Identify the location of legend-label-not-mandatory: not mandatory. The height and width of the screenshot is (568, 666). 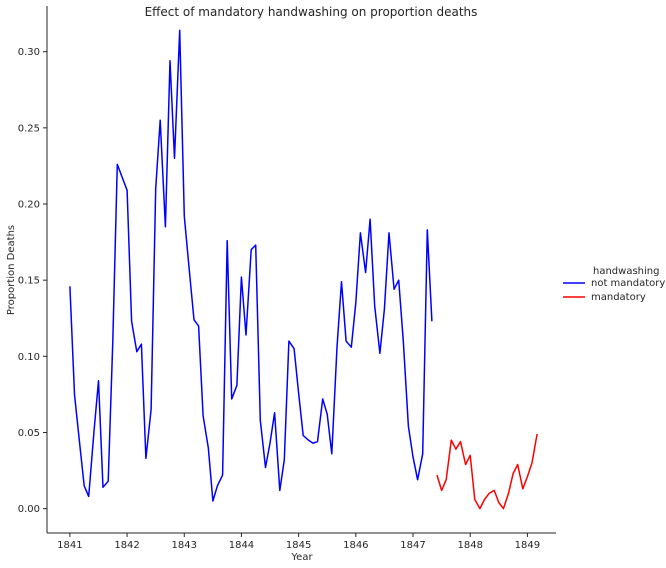
(628, 283).